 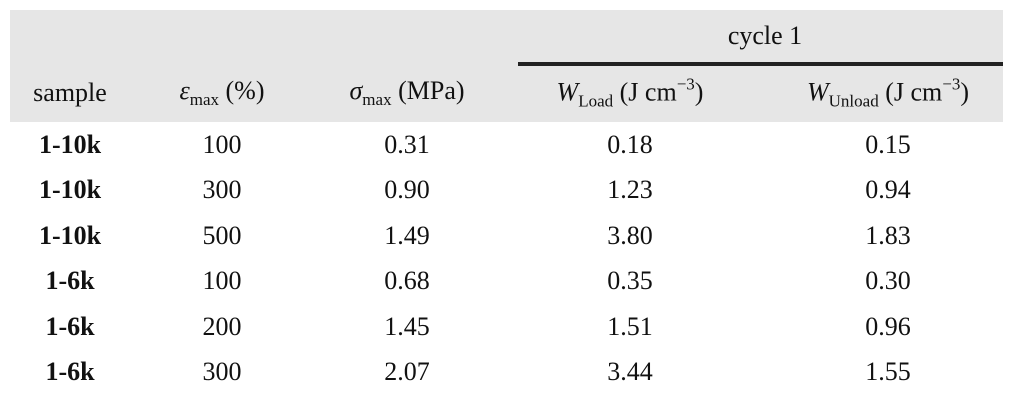 I want to click on group-rule, so click(x=760, y=64).